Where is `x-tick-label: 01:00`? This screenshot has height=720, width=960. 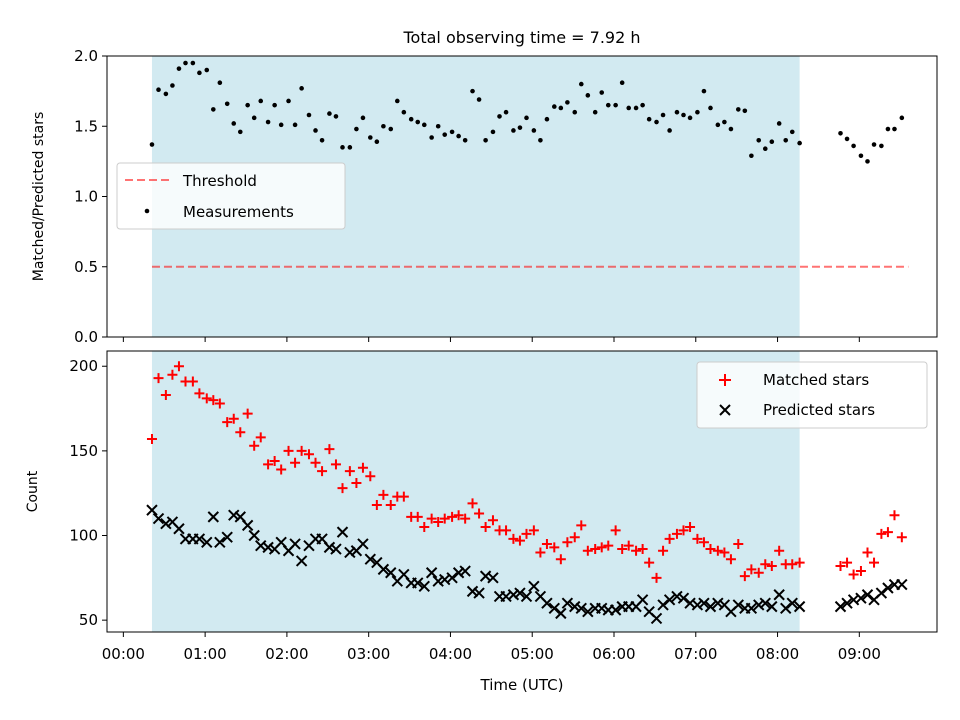 x-tick-label: 01:00 is located at coordinates (205, 654).